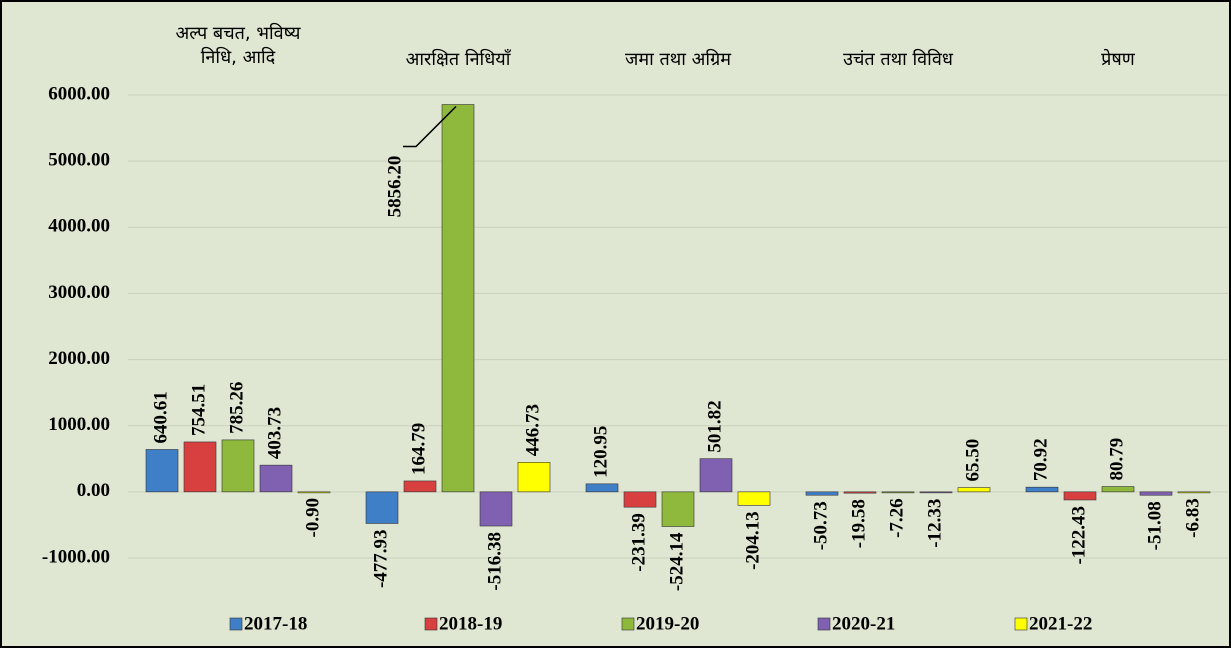 Image resolution: width=1231 pixels, height=648 pixels. Describe the element at coordinates (1078, 535) in the screenshot. I see `value-label: -122.43` at that location.